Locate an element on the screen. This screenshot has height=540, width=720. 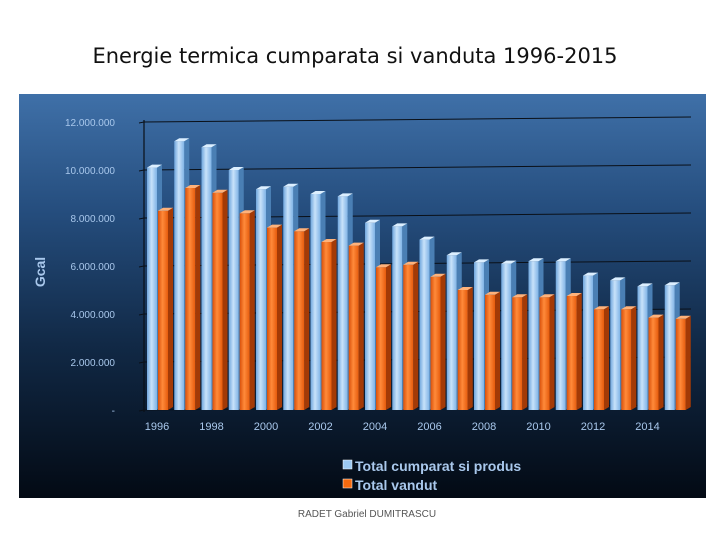
x-tick-label: 2012 is located at coordinates (593, 427).